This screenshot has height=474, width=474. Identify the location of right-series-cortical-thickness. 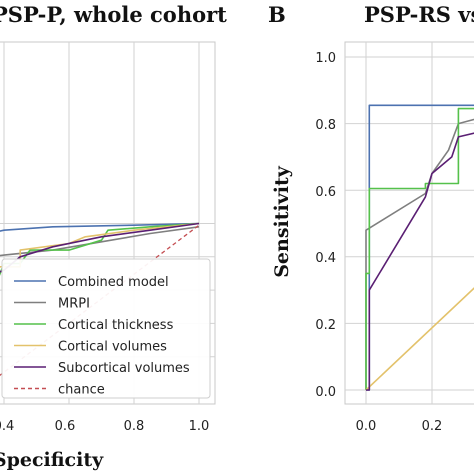
(419, 248).